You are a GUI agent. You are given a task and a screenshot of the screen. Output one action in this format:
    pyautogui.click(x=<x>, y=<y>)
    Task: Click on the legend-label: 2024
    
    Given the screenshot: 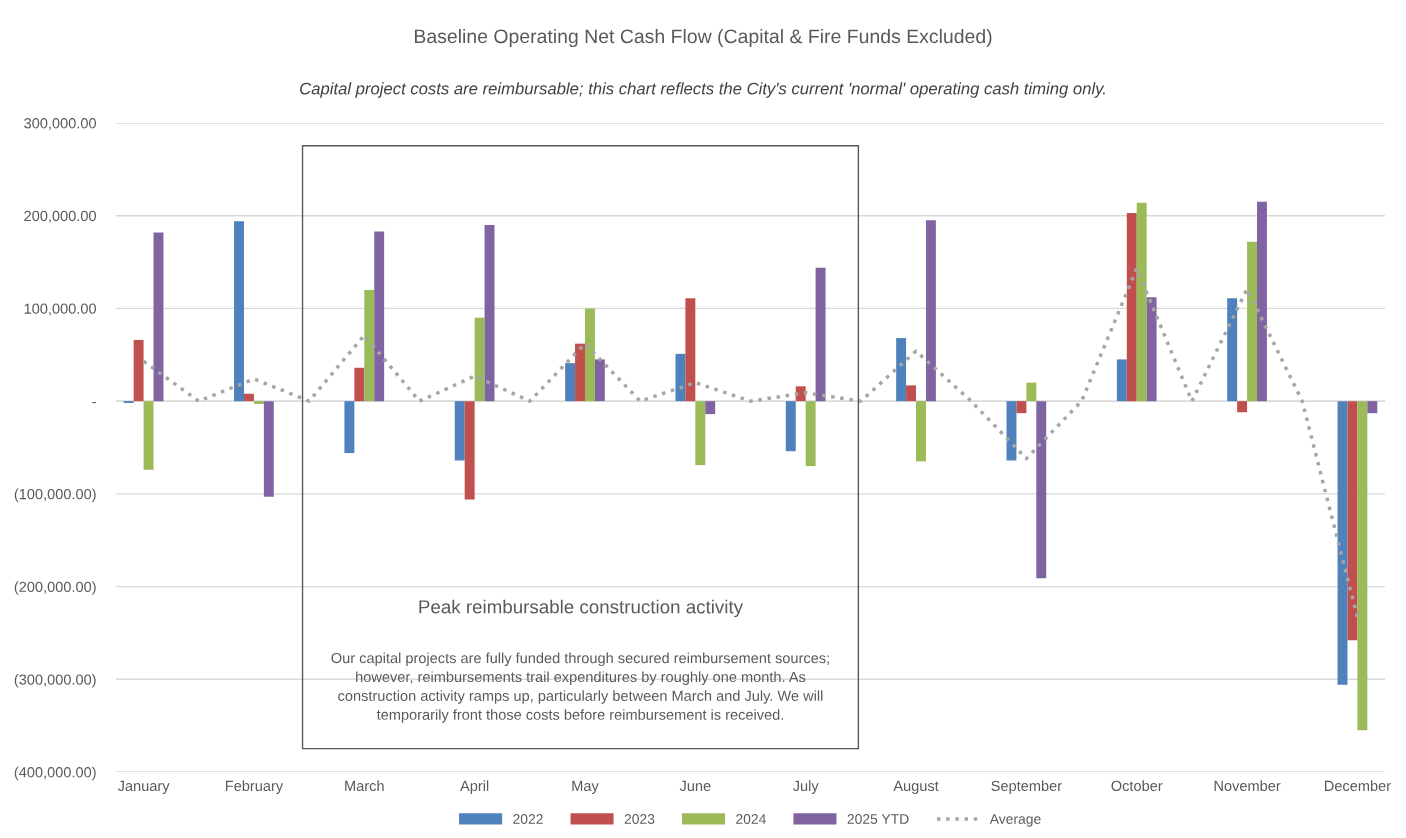 What is the action you would take?
    pyautogui.click(x=751, y=819)
    